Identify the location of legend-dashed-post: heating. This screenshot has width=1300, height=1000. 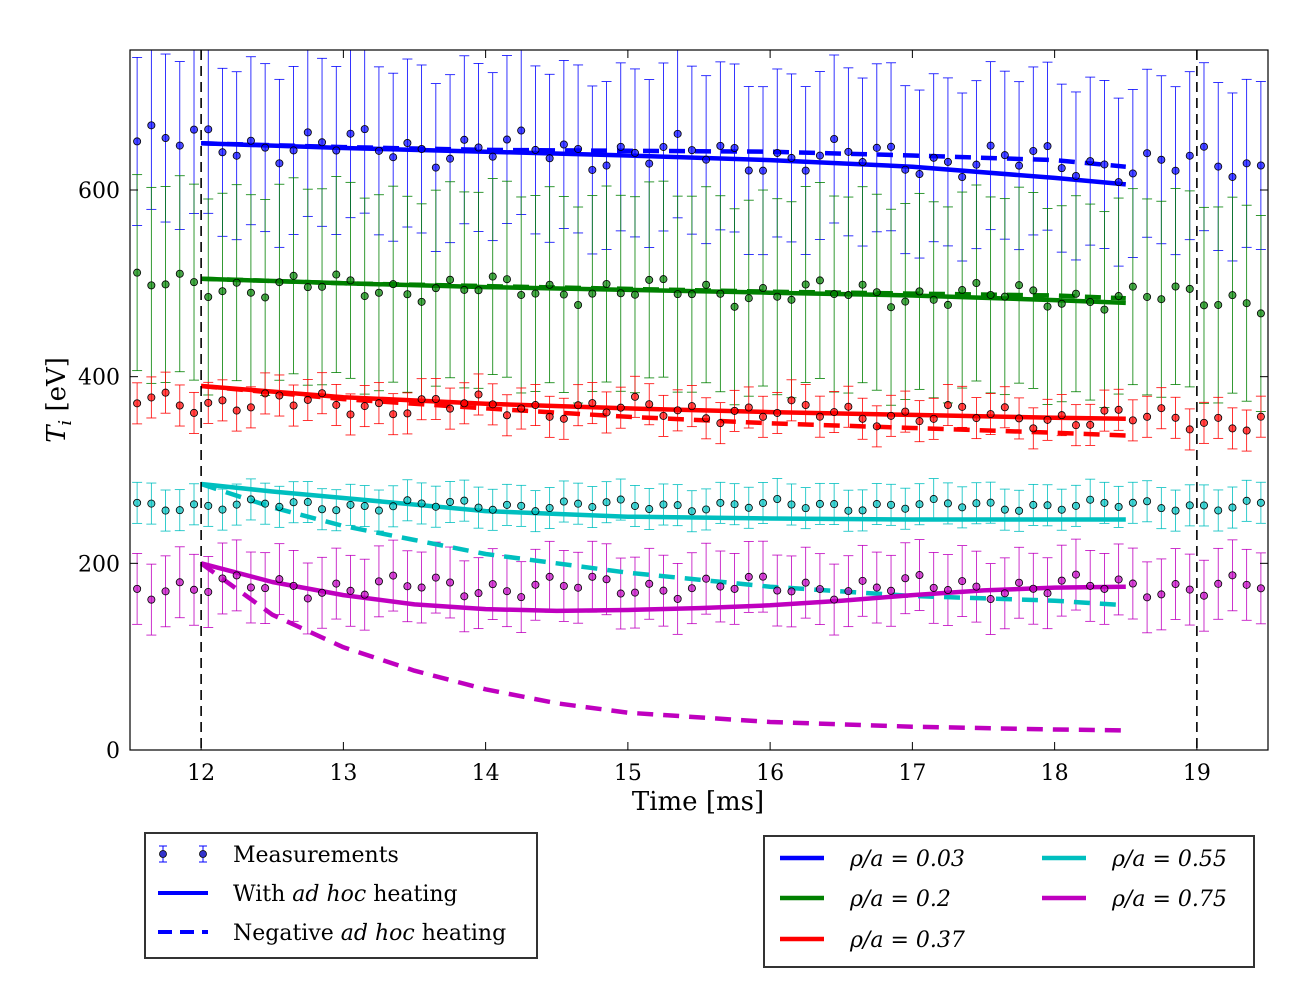
(460, 933).